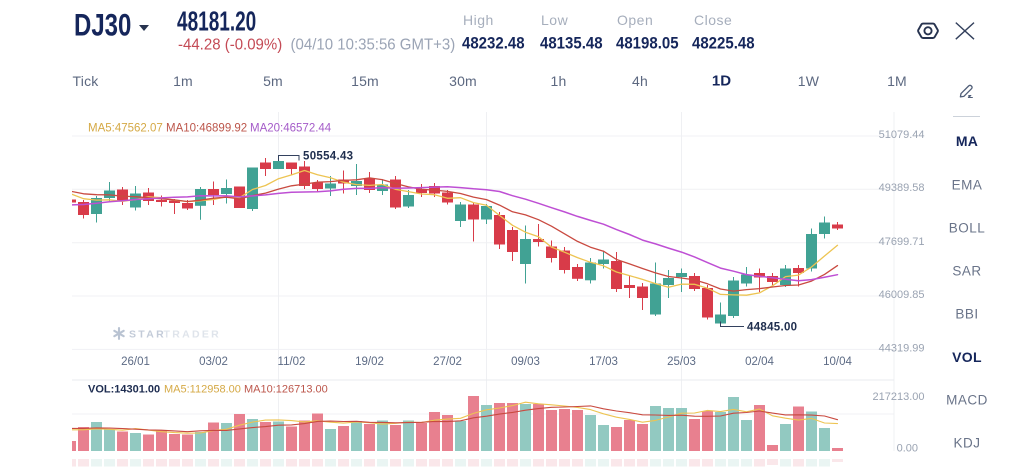  What do you see at coordinates (447, 362) in the screenshot?
I see `svg-text: 27/02` at bounding box center [447, 362].